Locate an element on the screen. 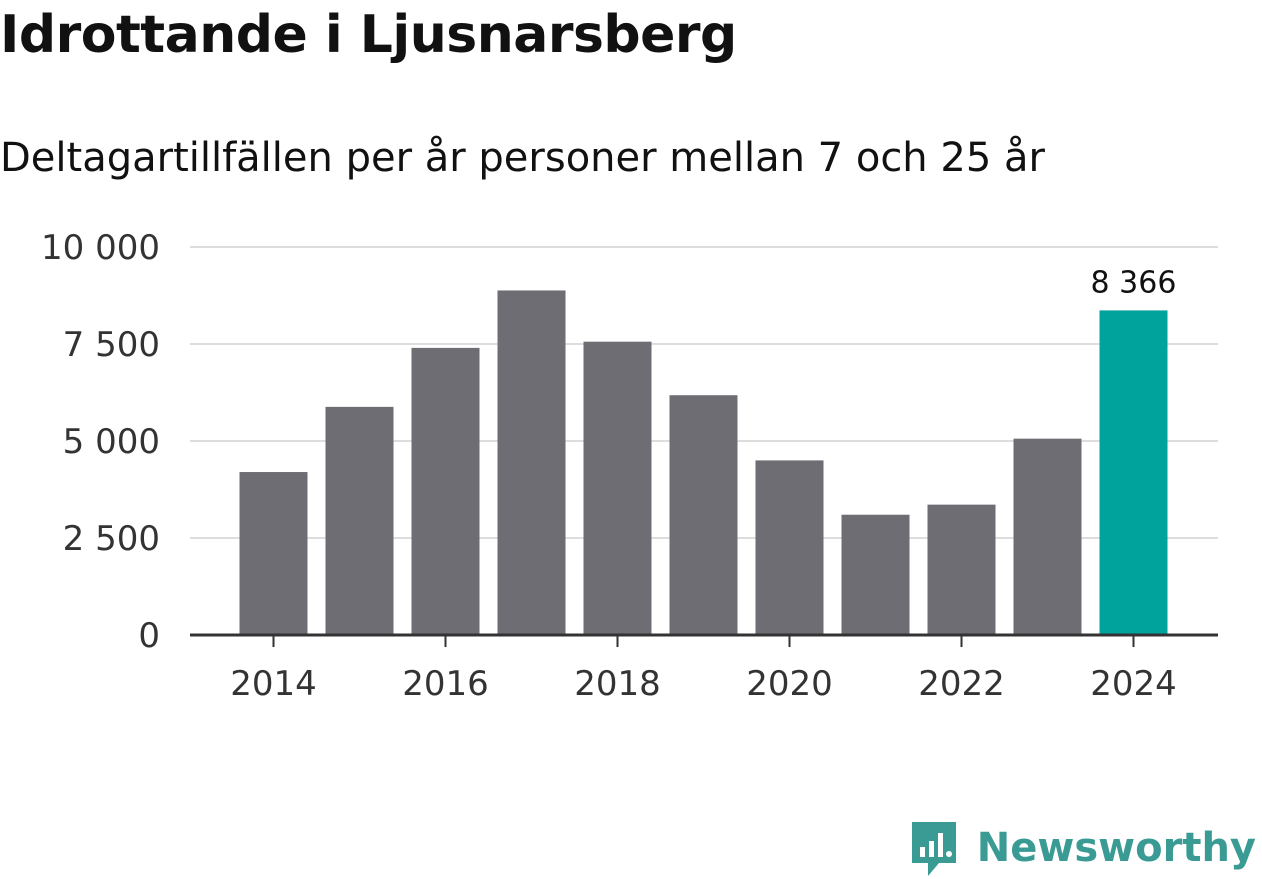  chart-title: Idrottande i Ljusnarsberg is located at coordinates (368, 35).